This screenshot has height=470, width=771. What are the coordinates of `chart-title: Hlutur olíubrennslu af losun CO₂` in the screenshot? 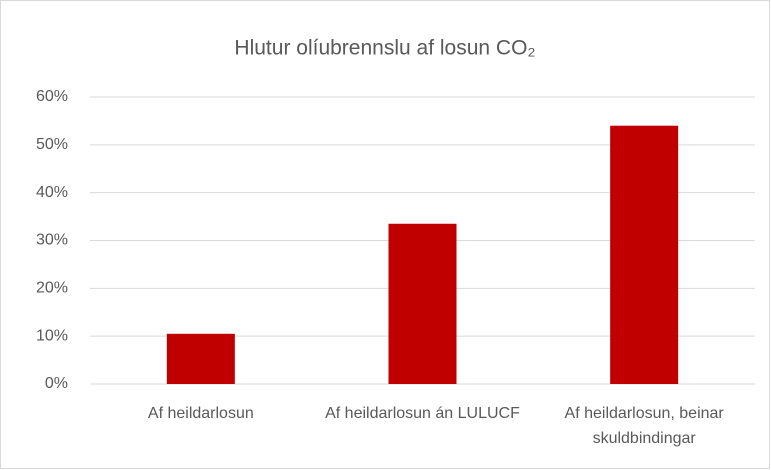 It's located at (384, 48).